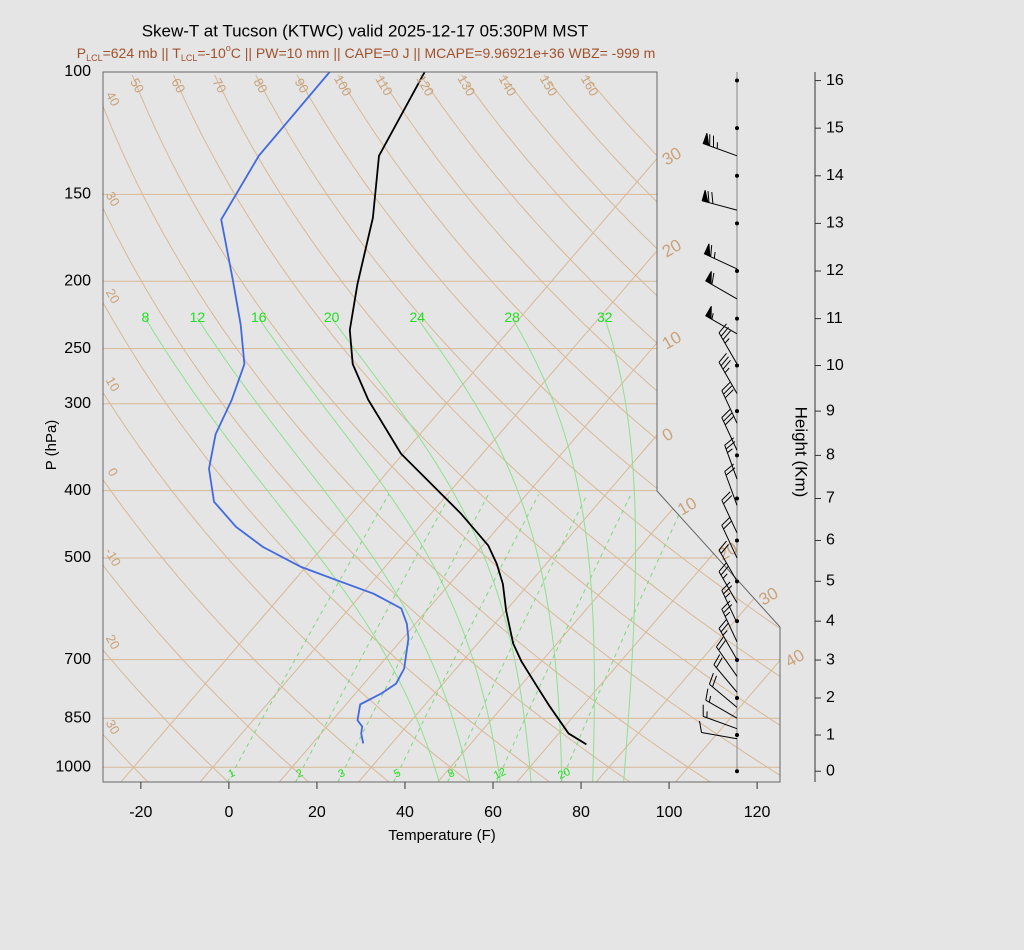  I want to click on x-axis-label: Temperature (F), so click(442, 835).